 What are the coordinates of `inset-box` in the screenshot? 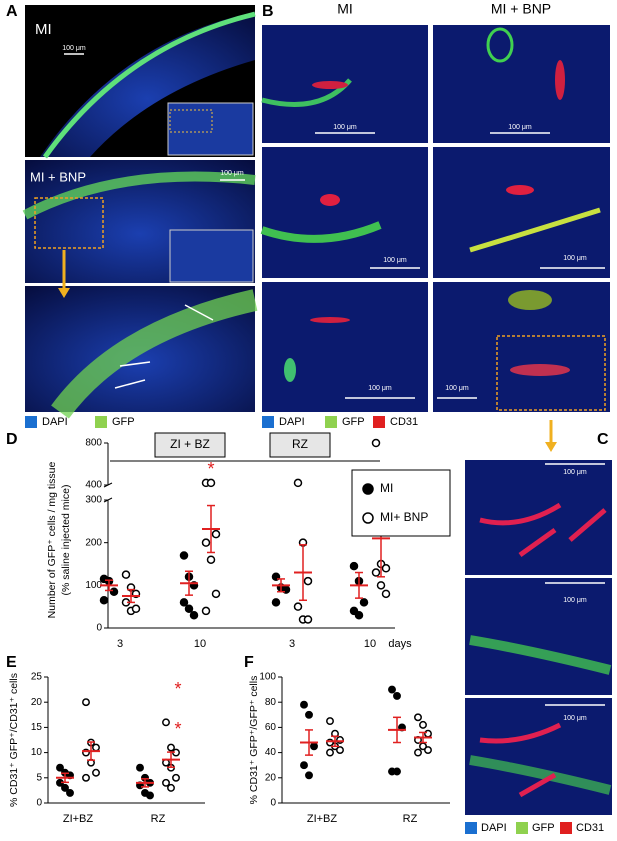 It's located at (191, 121).